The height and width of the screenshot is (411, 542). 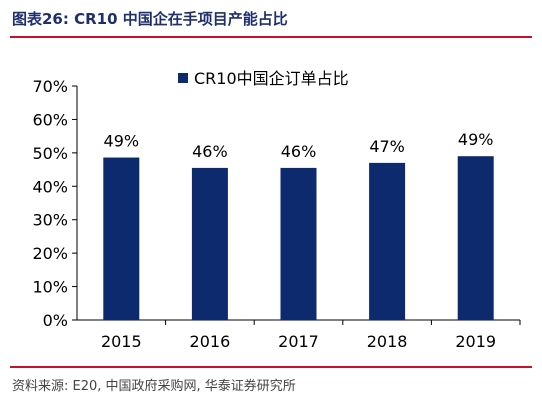 I want to click on source-rule, so click(x=271, y=367).